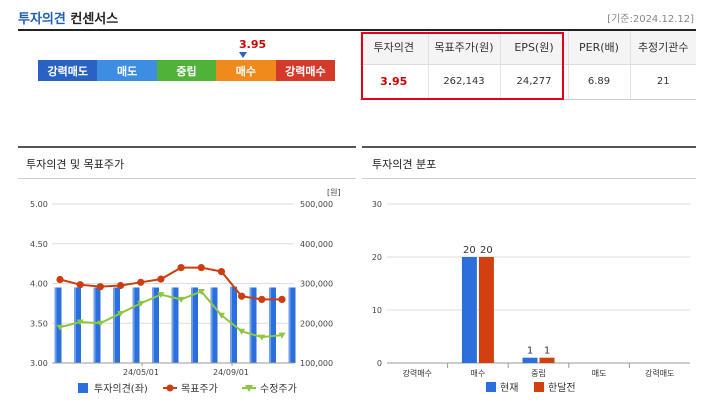  What do you see at coordinates (305, 70) in the screenshot?
I see `scale-segment: 강력매수` at bounding box center [305, 70].